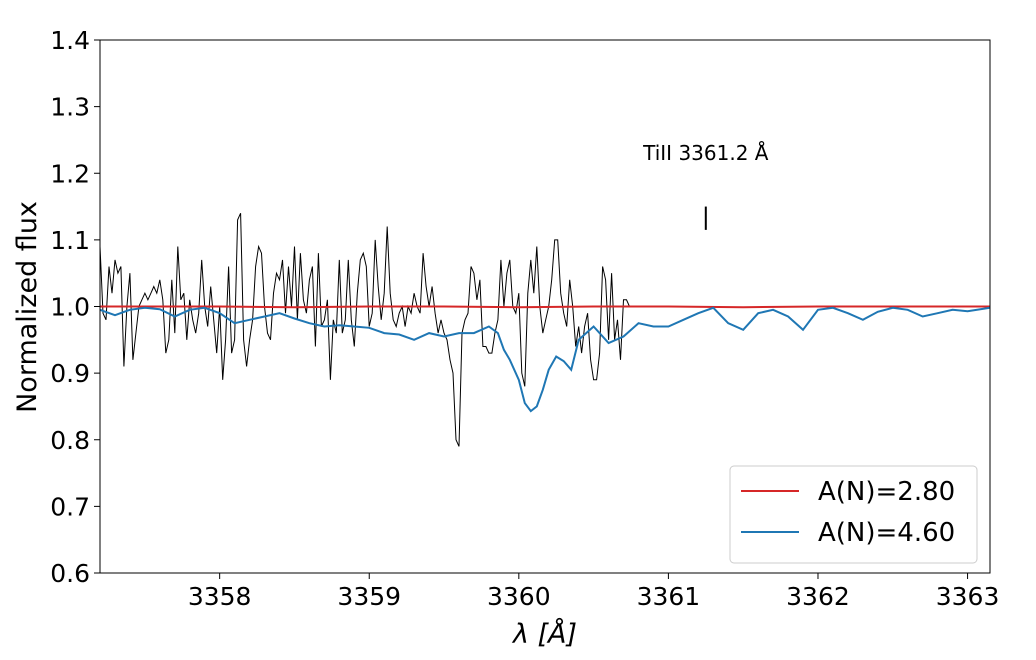  What do you see at coordinates (886, 492) in the screenshot?
I see `legend-label-a-n-2-80: A(N)=2.80` at bounding box center [886, 492].